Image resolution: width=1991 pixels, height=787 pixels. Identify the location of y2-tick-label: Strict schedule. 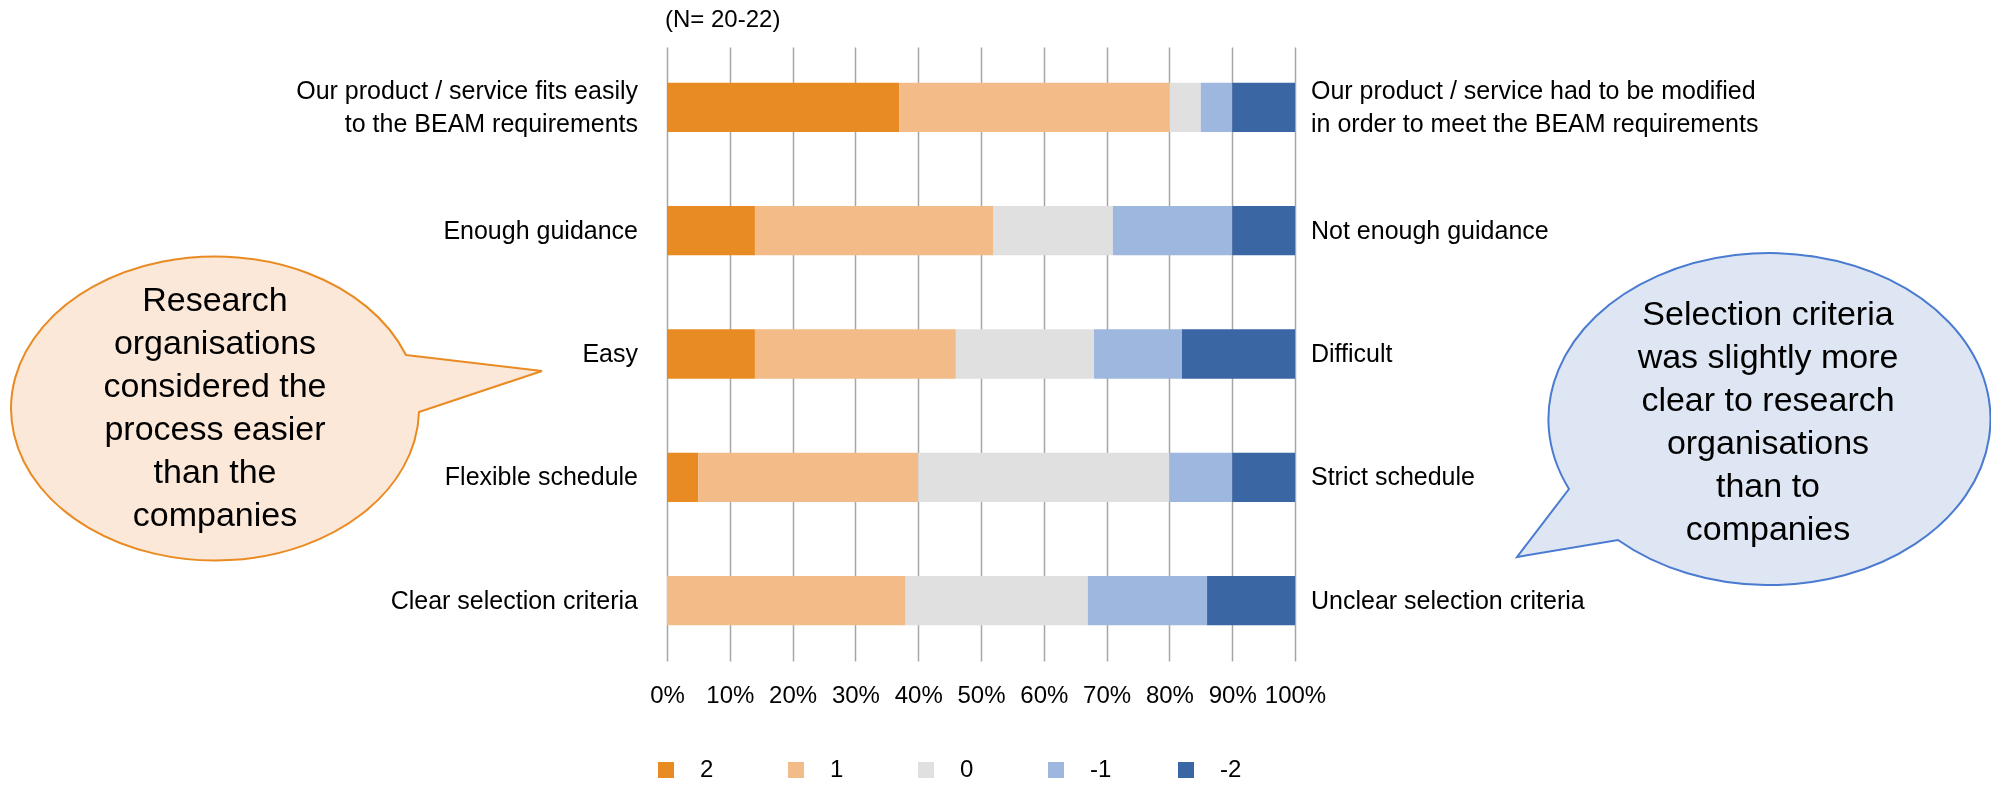
(1393, 476).